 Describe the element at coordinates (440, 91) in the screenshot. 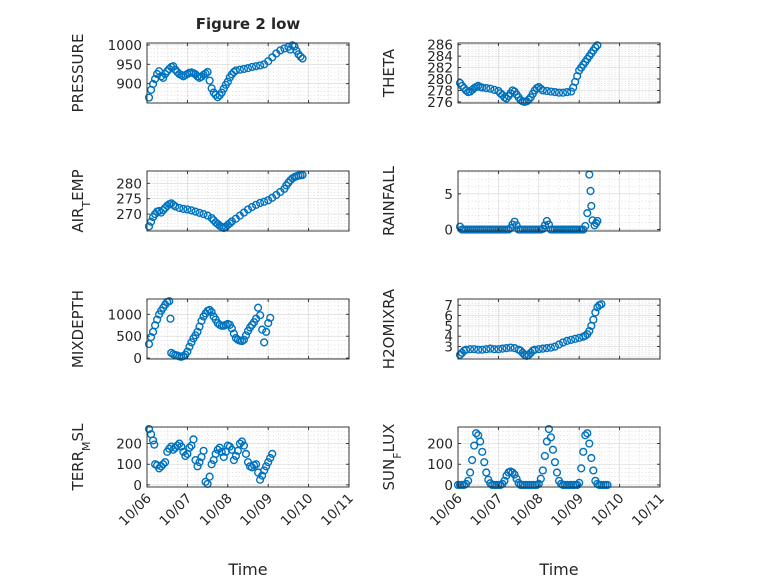

I see `y-tick-label: 278` at that location.